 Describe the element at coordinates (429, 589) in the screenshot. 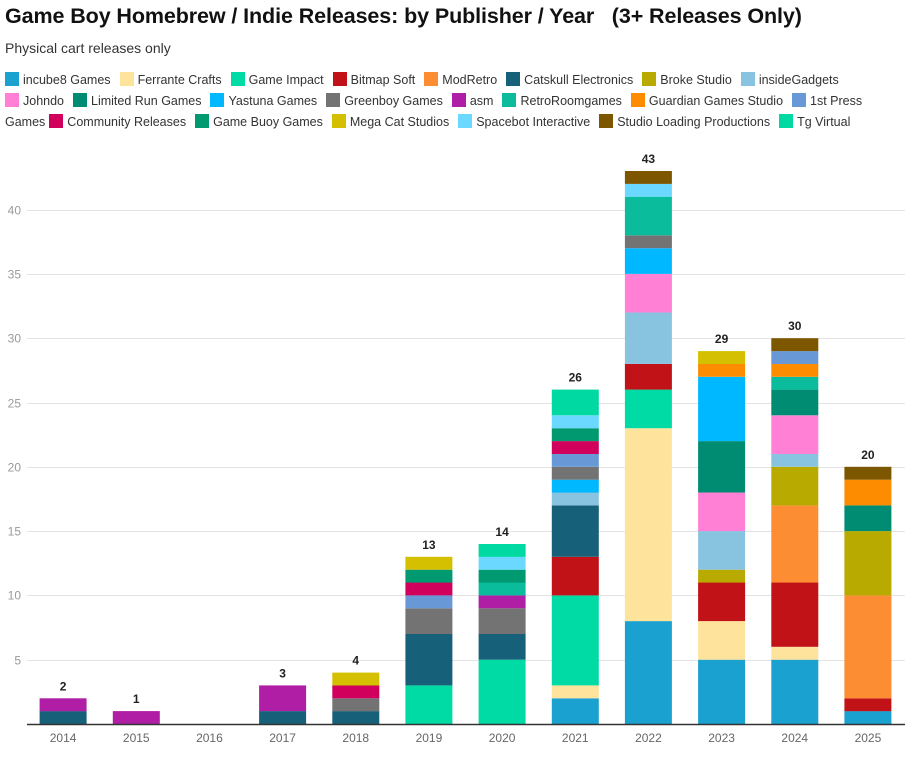

I see `bar-segment: Community Releases 2019: 1` at that location.